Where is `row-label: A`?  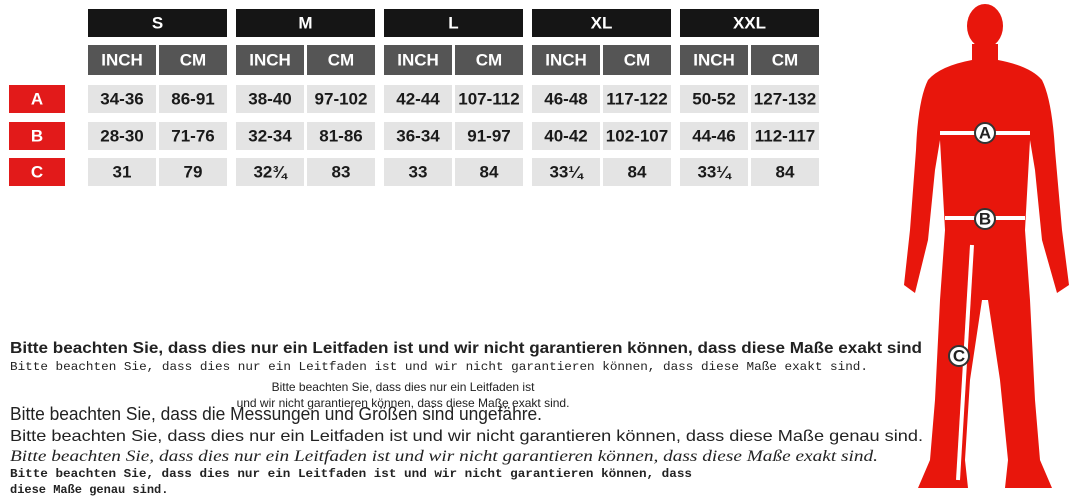 row-label: A is located at coordinates (37, 98).